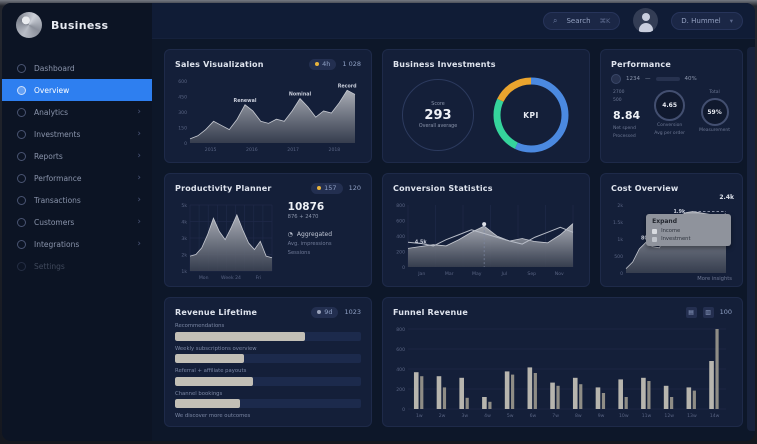 Image resolution: width=757 pixels, height=444 pixels. What do you see at coordinates (670, 105) in the screenshot?
I see `gauge-value: 4.65` at bounding box center [670, 105].